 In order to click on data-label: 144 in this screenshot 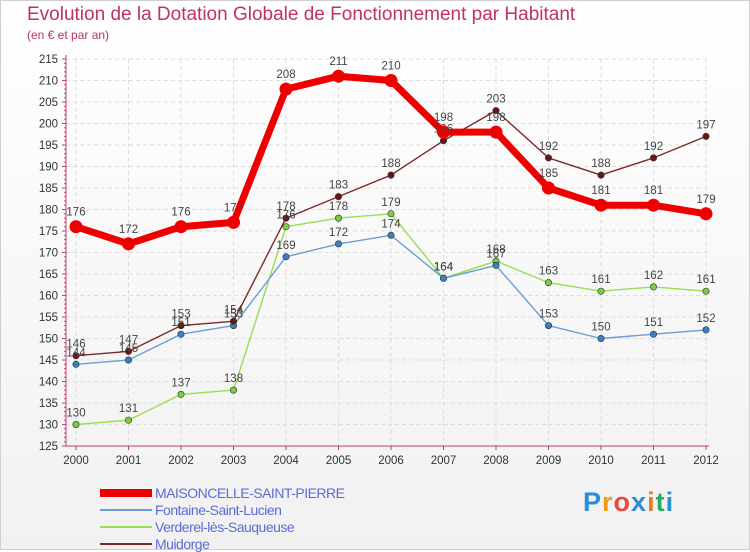, I will do `click(76, 353)`.